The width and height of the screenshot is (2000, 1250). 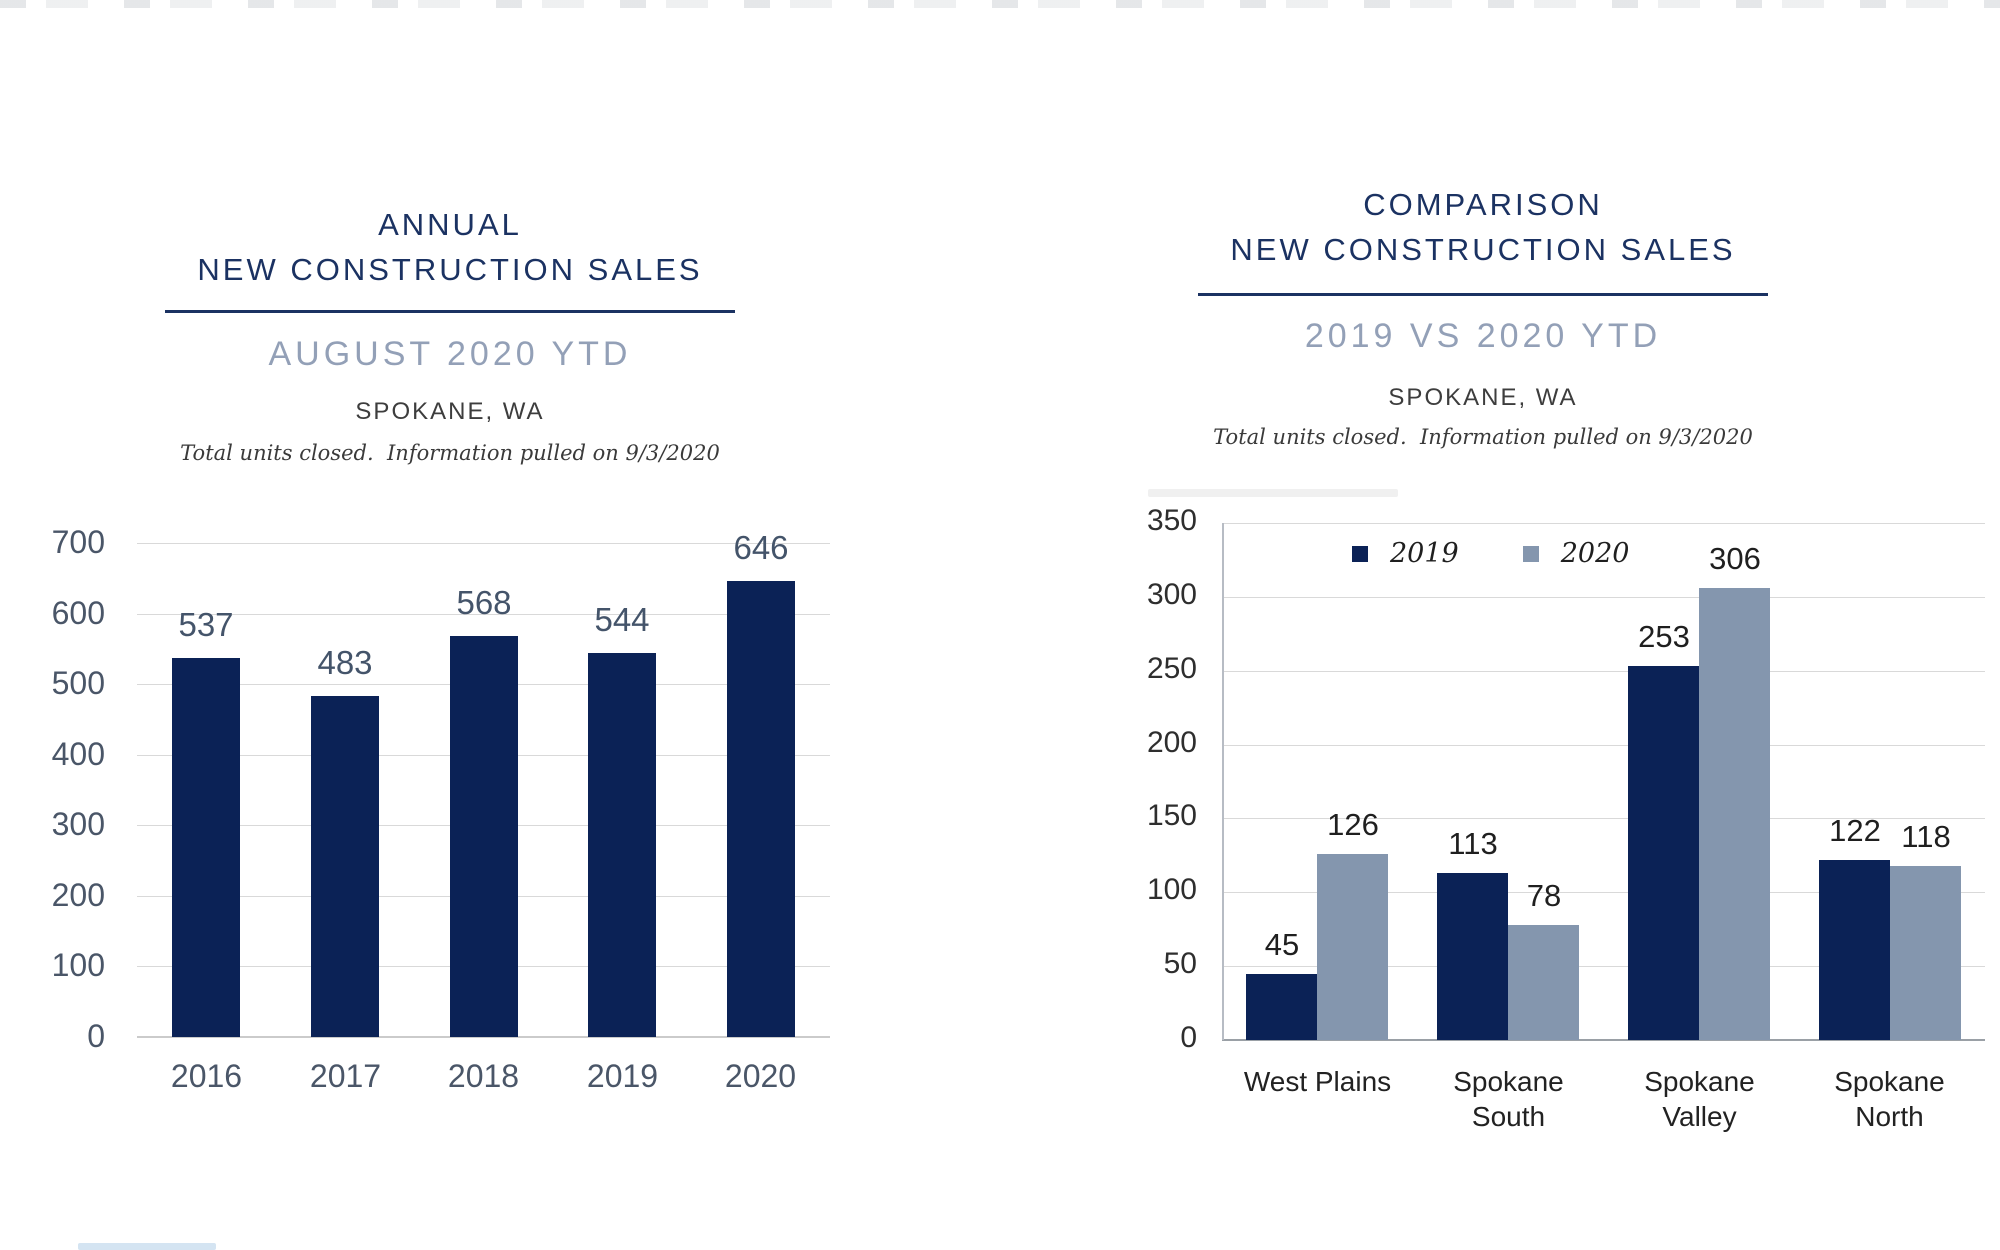 I want to click on bar-value-label: 306, so click(x=1735, y=558).